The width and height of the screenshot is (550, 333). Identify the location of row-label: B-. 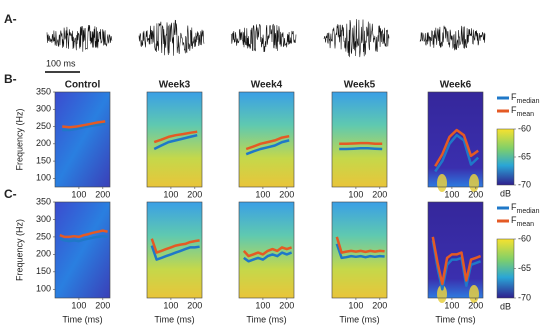
(10, 79).